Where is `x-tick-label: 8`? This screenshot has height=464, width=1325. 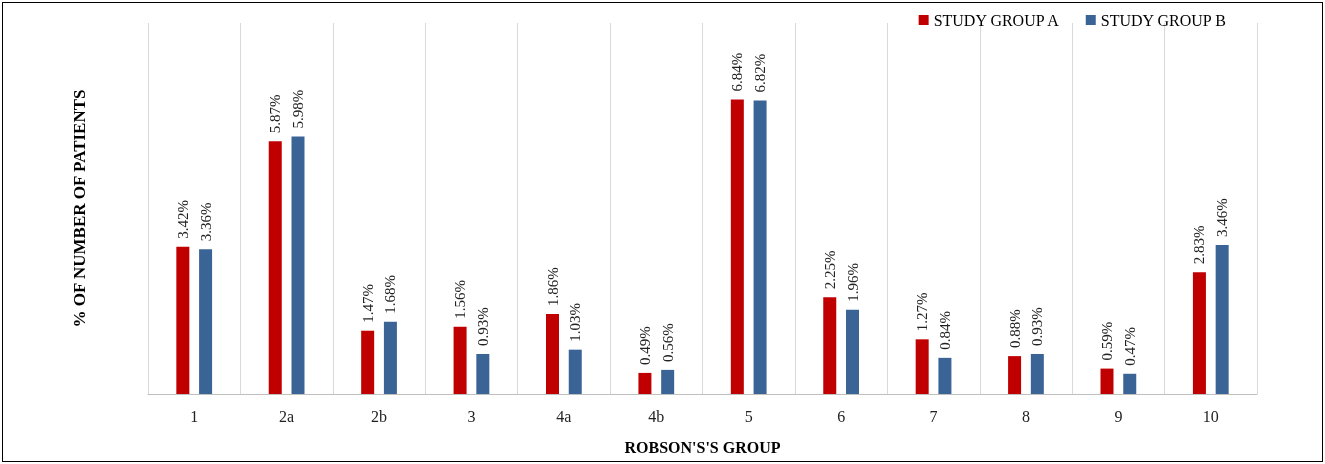 x-tick-label: 8 is located at coordinates (1025, 416).